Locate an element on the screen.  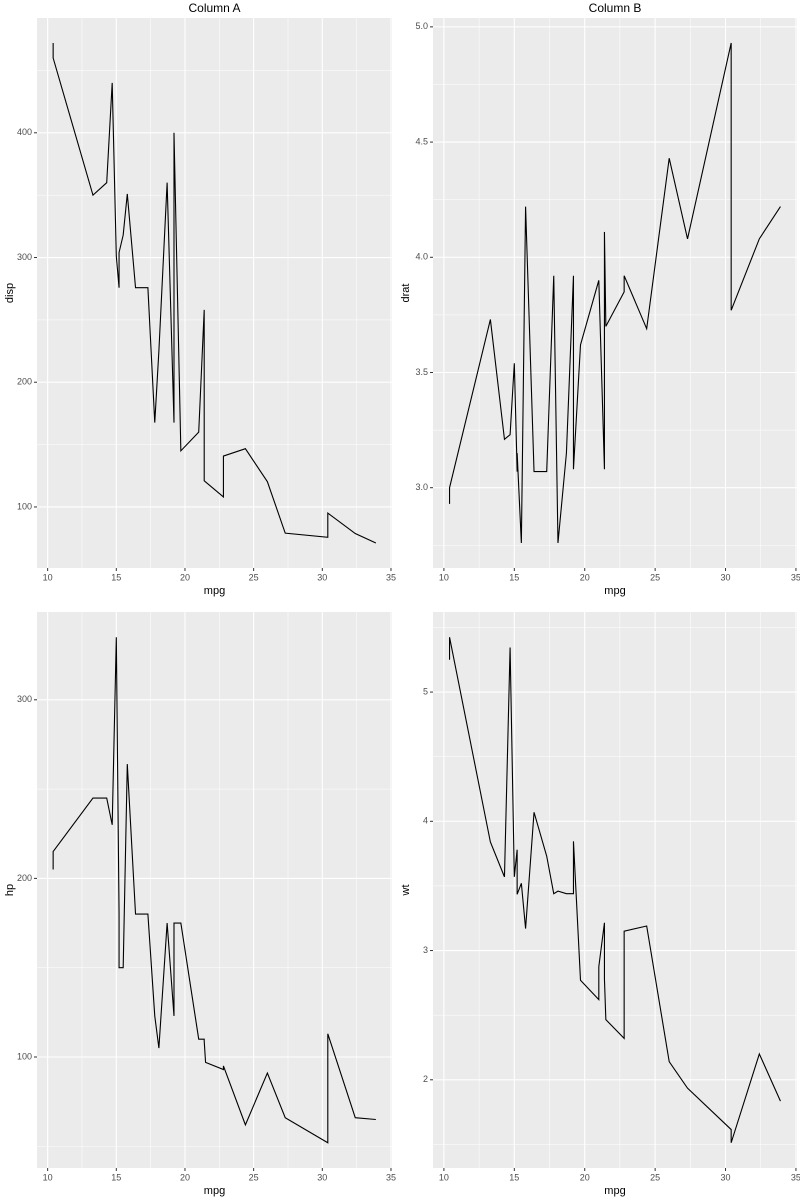
y-tick-label: 4.5 is located at coordinates (421, 141).